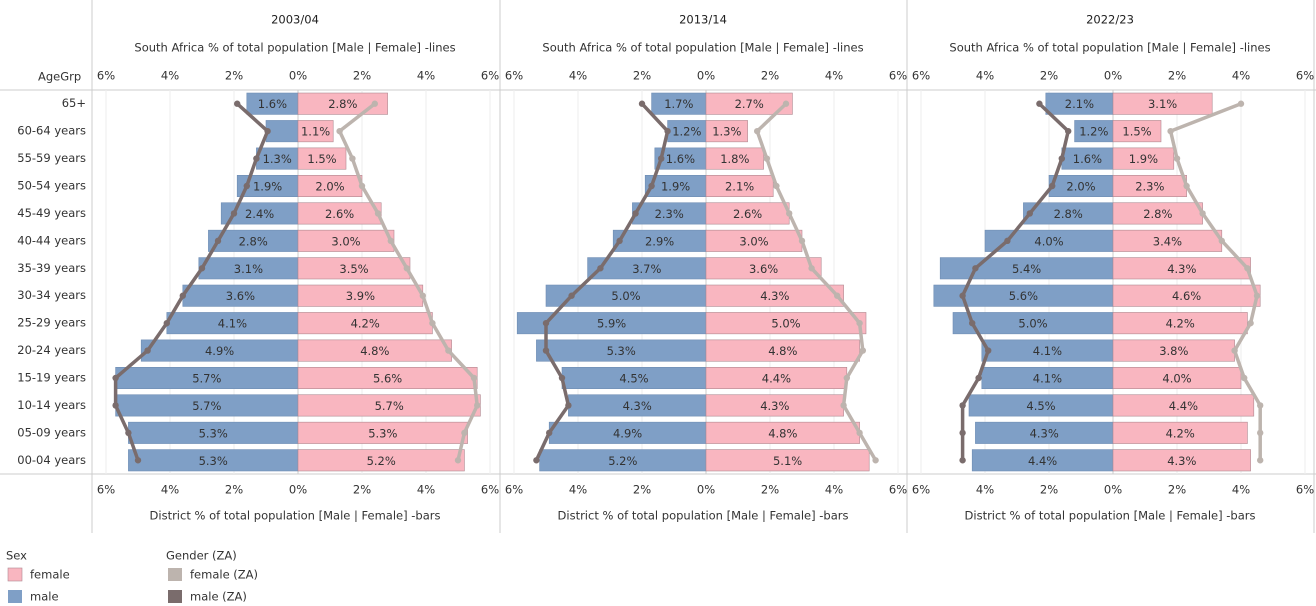 This screenshot has height=606, width=1316. I want to click on data-label: 3.9%, so click(360, 296).